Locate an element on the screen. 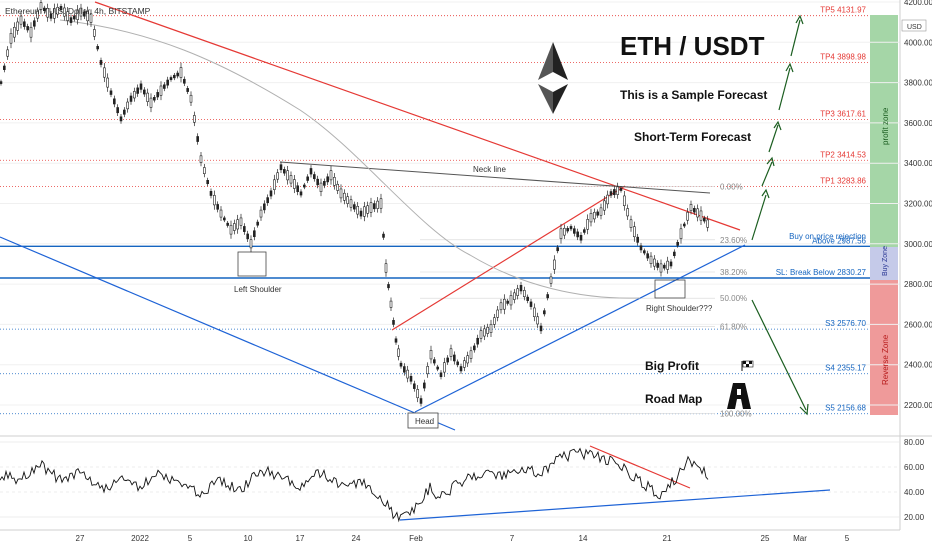  left-shoulder-label: Left Shoulder is located at coordinates (258, 289).